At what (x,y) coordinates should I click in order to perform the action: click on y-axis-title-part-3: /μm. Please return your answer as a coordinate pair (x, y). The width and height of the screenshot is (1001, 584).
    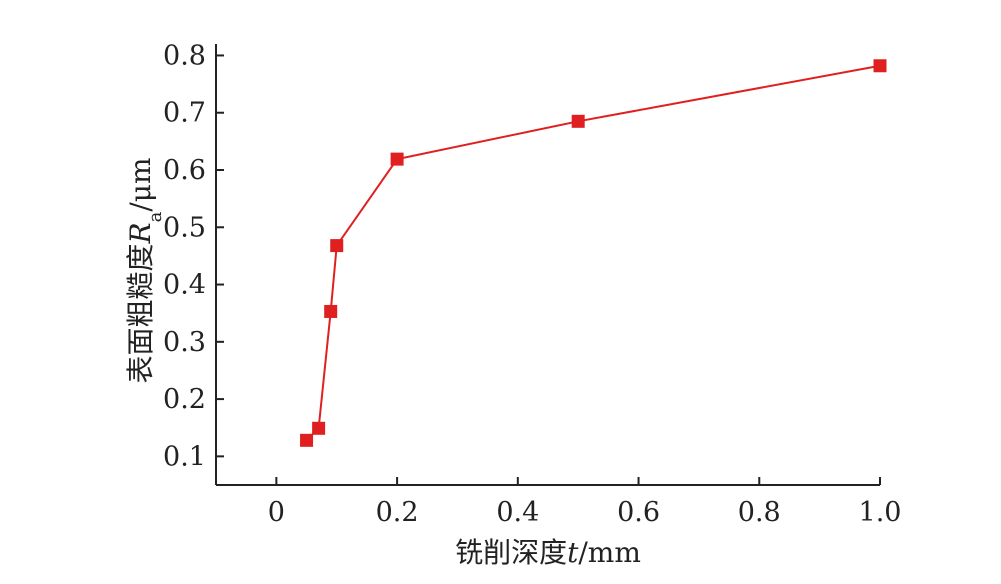
    Looking at the image, I should click on (140, 184).